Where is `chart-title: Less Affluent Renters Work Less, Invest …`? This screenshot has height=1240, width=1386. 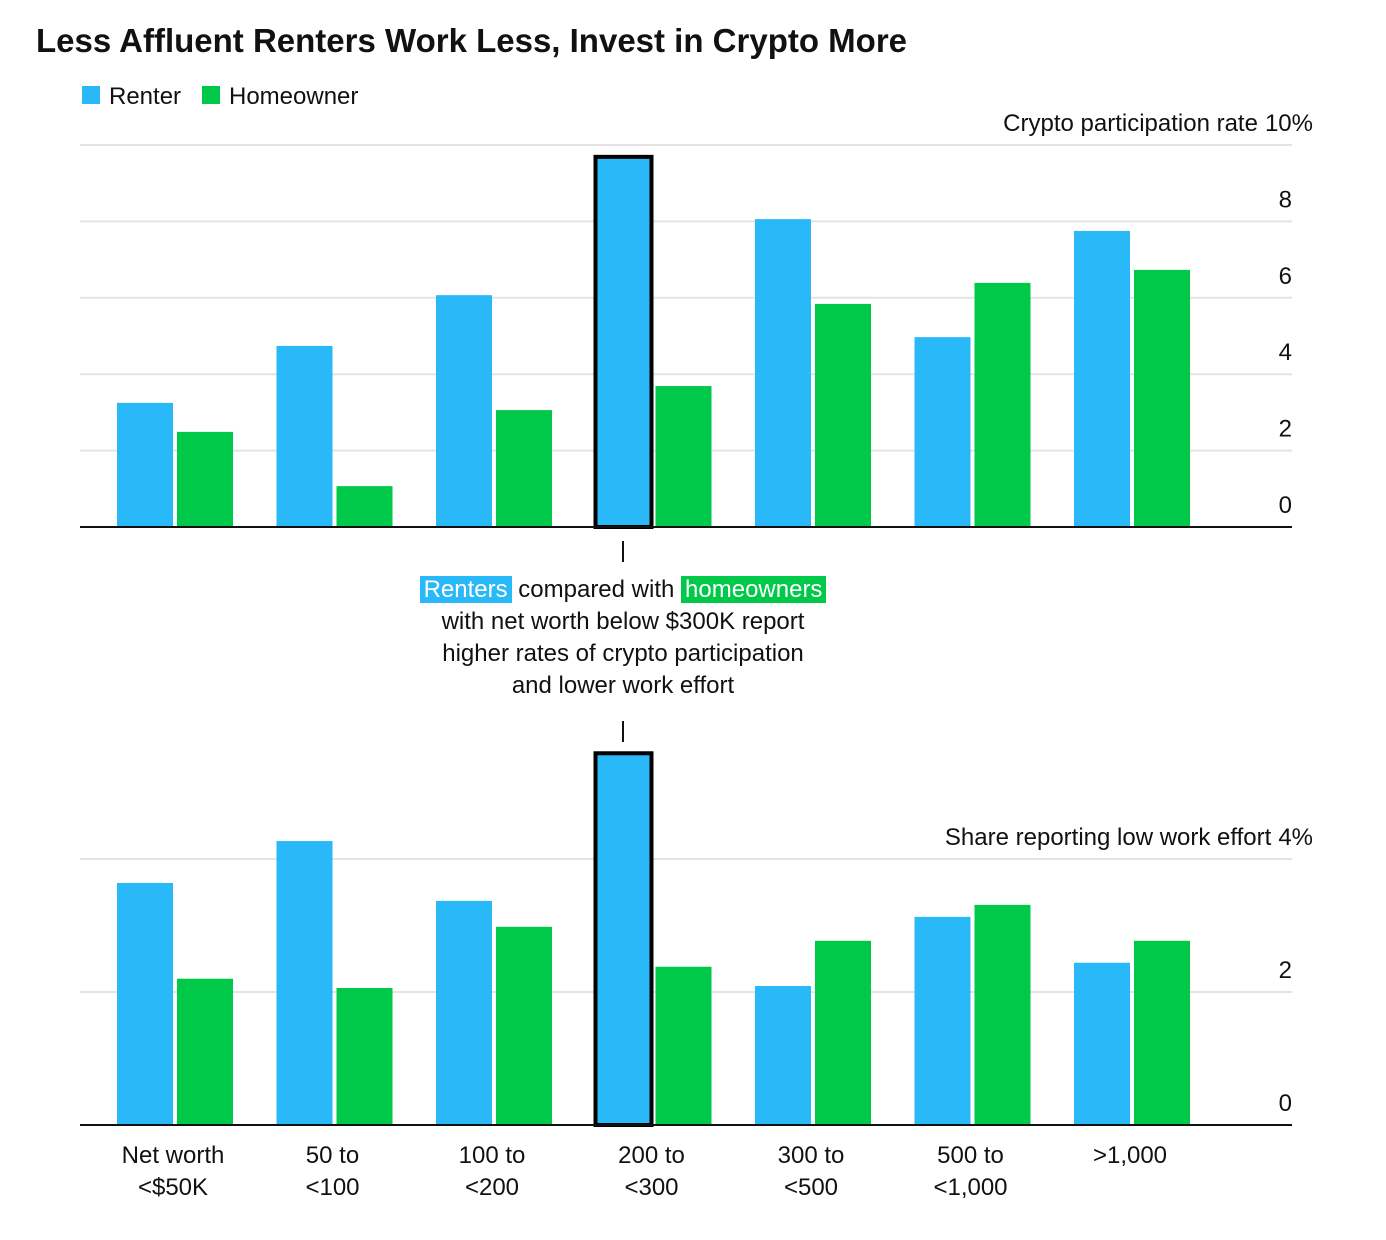 chart-title: Less Affluent Renters Work Less, Invest … is located at coordinates (471, 40).